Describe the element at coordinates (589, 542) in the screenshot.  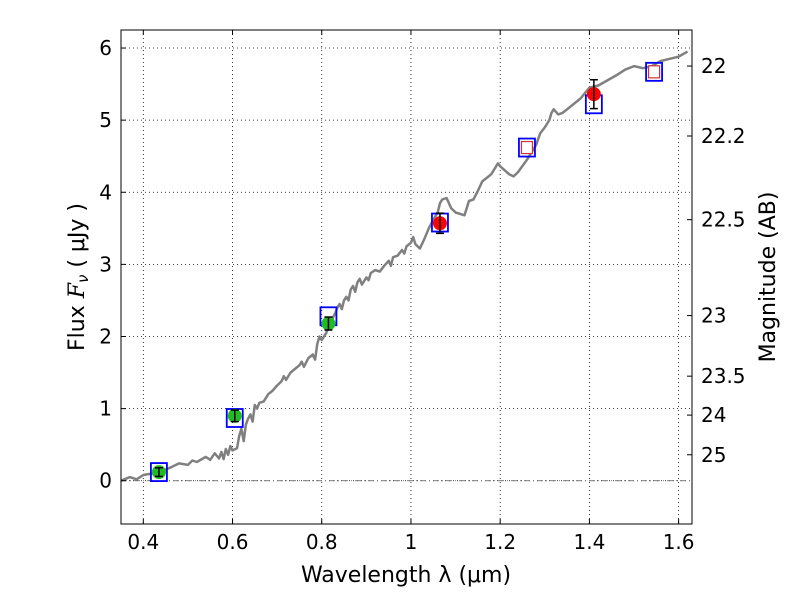
I see `x-tick-label: 1.4` at that location.